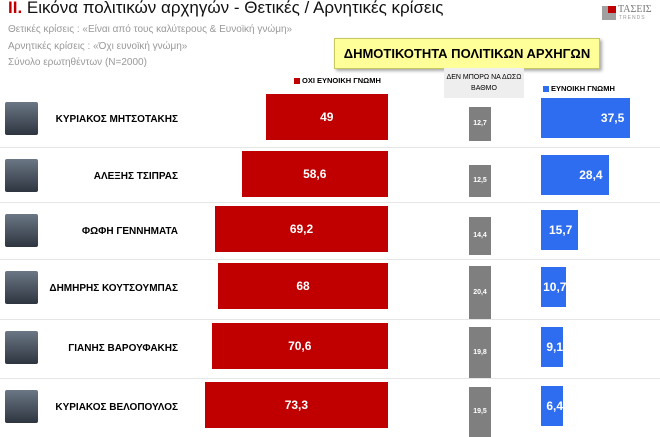 This screenshot has width=660, height=437. I want to click on bar-negative: 58,6, so click(314, 174).